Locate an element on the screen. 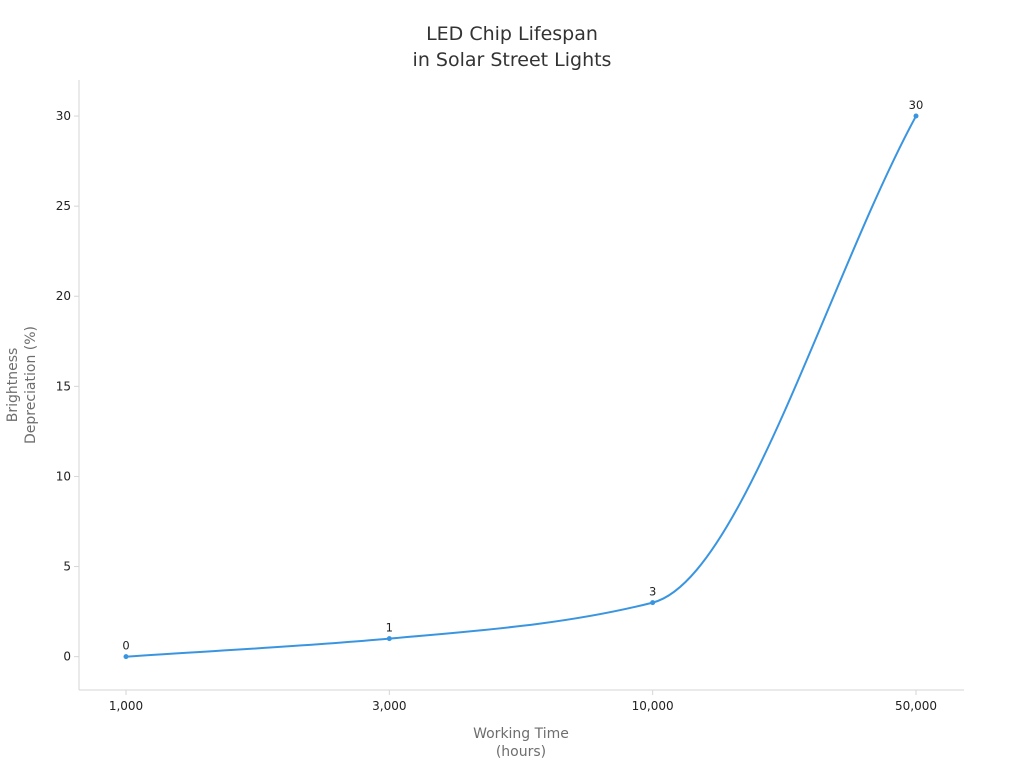  data-label: 30 is located at coordinates (916, 105).